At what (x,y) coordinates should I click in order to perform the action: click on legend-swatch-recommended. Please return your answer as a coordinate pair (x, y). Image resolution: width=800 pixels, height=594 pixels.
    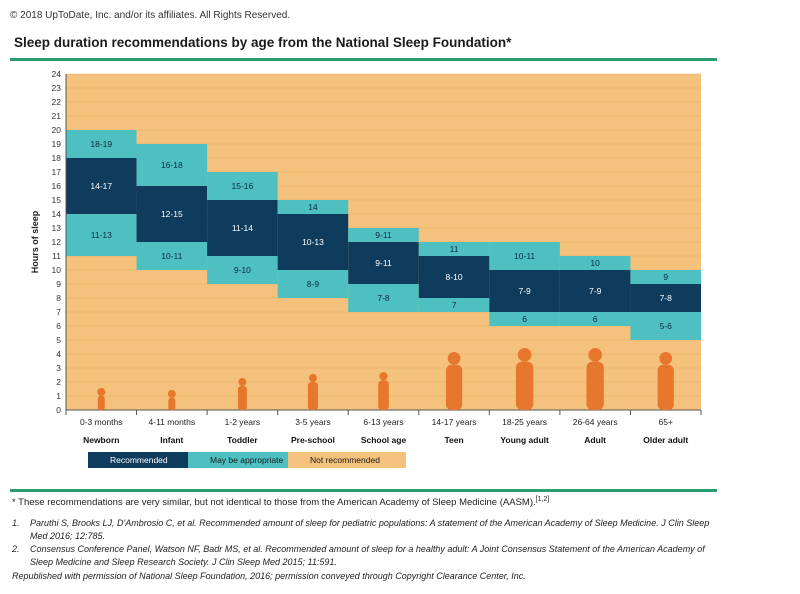
    Looking at the image, I should click on (147, 460).